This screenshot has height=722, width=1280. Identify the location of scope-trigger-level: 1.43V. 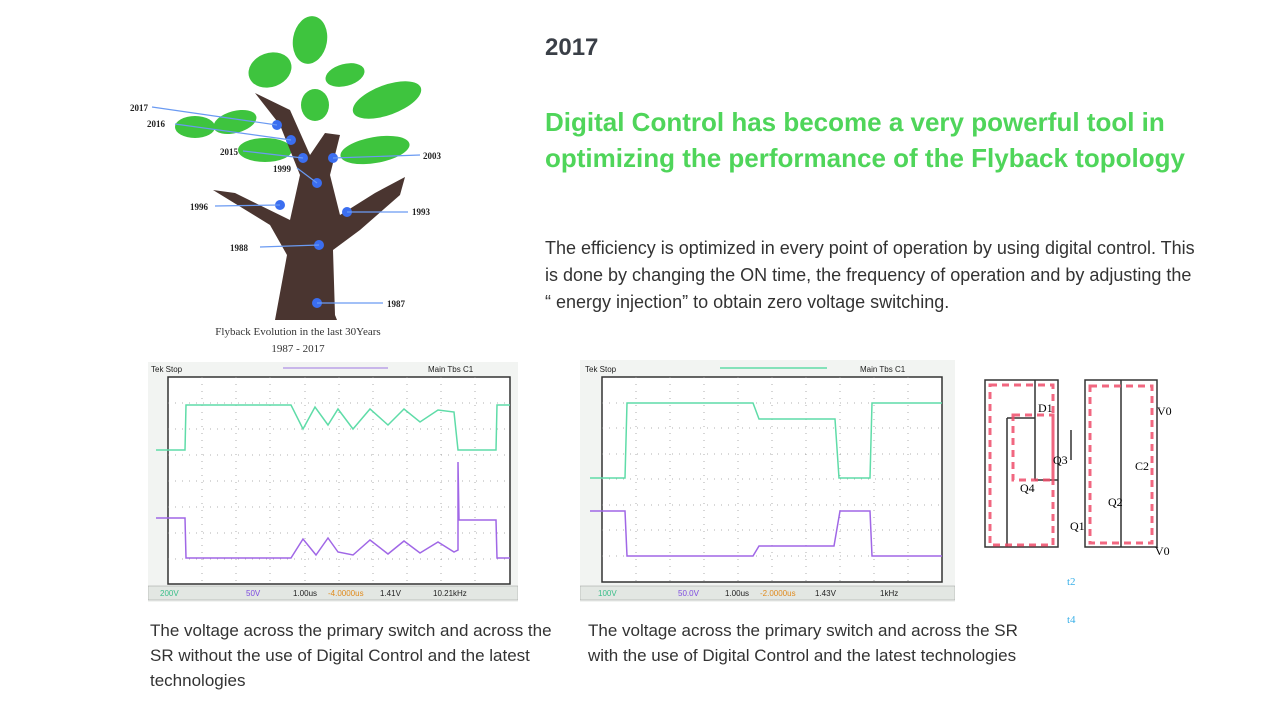
(826, 593).